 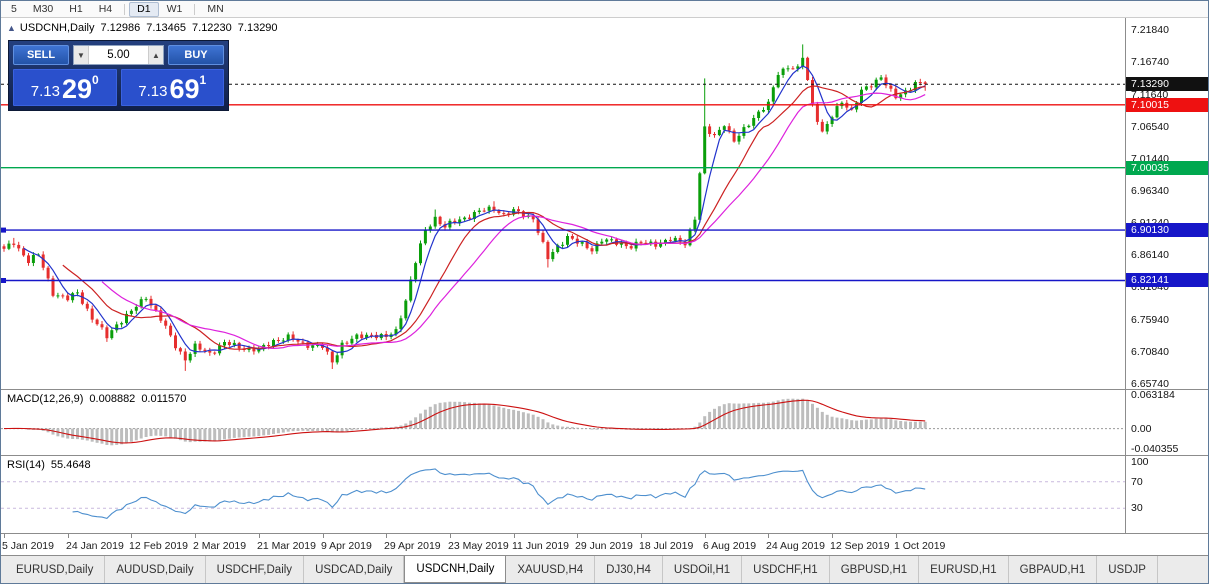 What do you see at coordinates (1150, 191) in the screenshot?
I see `price-tick: 6.96340` at bounding box center [1150, 191].